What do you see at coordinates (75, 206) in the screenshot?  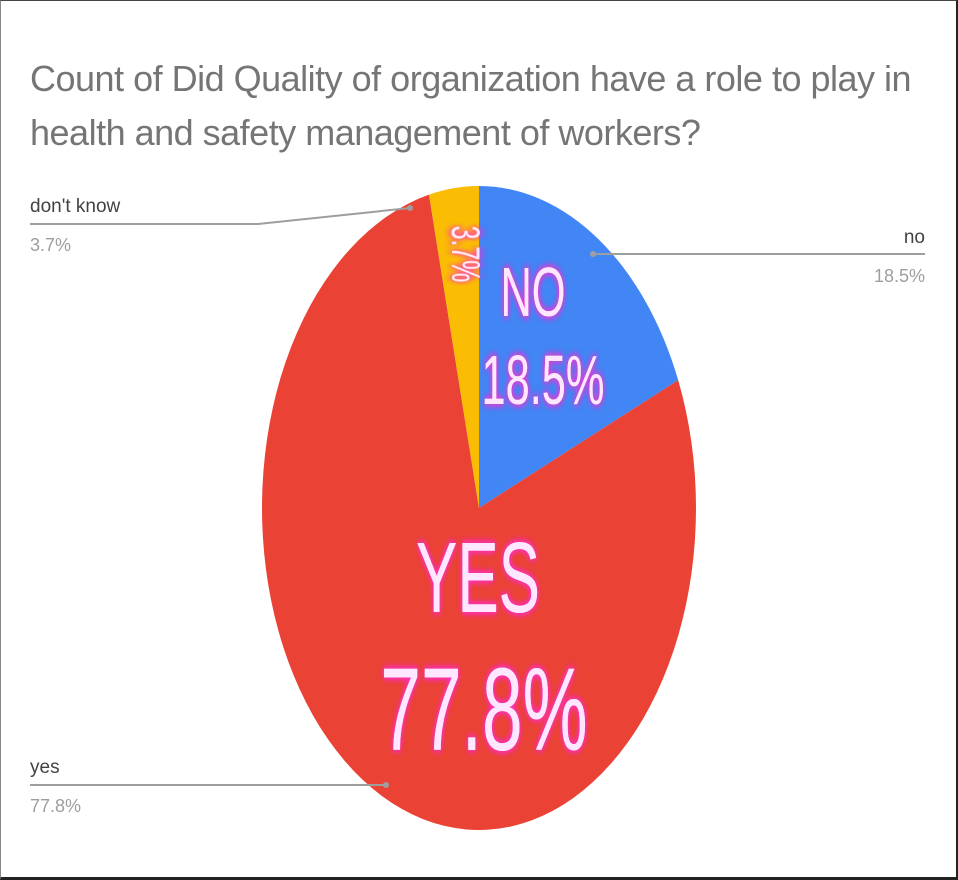 I see `slice-label-don-t-know: don't know` at bounding box center [75, 206].